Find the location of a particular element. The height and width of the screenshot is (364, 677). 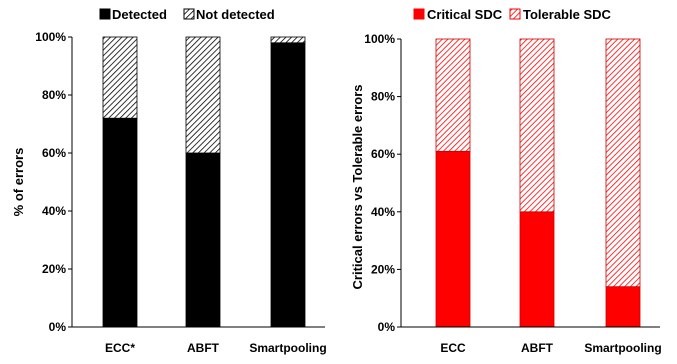

right-y-tick-label: 40% is located at coordinates (383, 212).